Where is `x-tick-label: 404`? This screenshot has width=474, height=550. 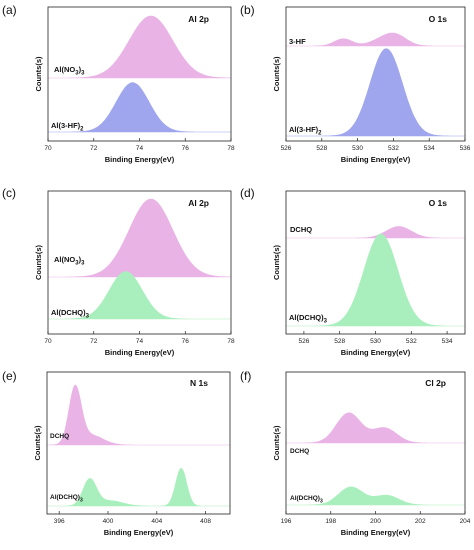
x-tick-label: 404 is located at coordinates (156, 521).